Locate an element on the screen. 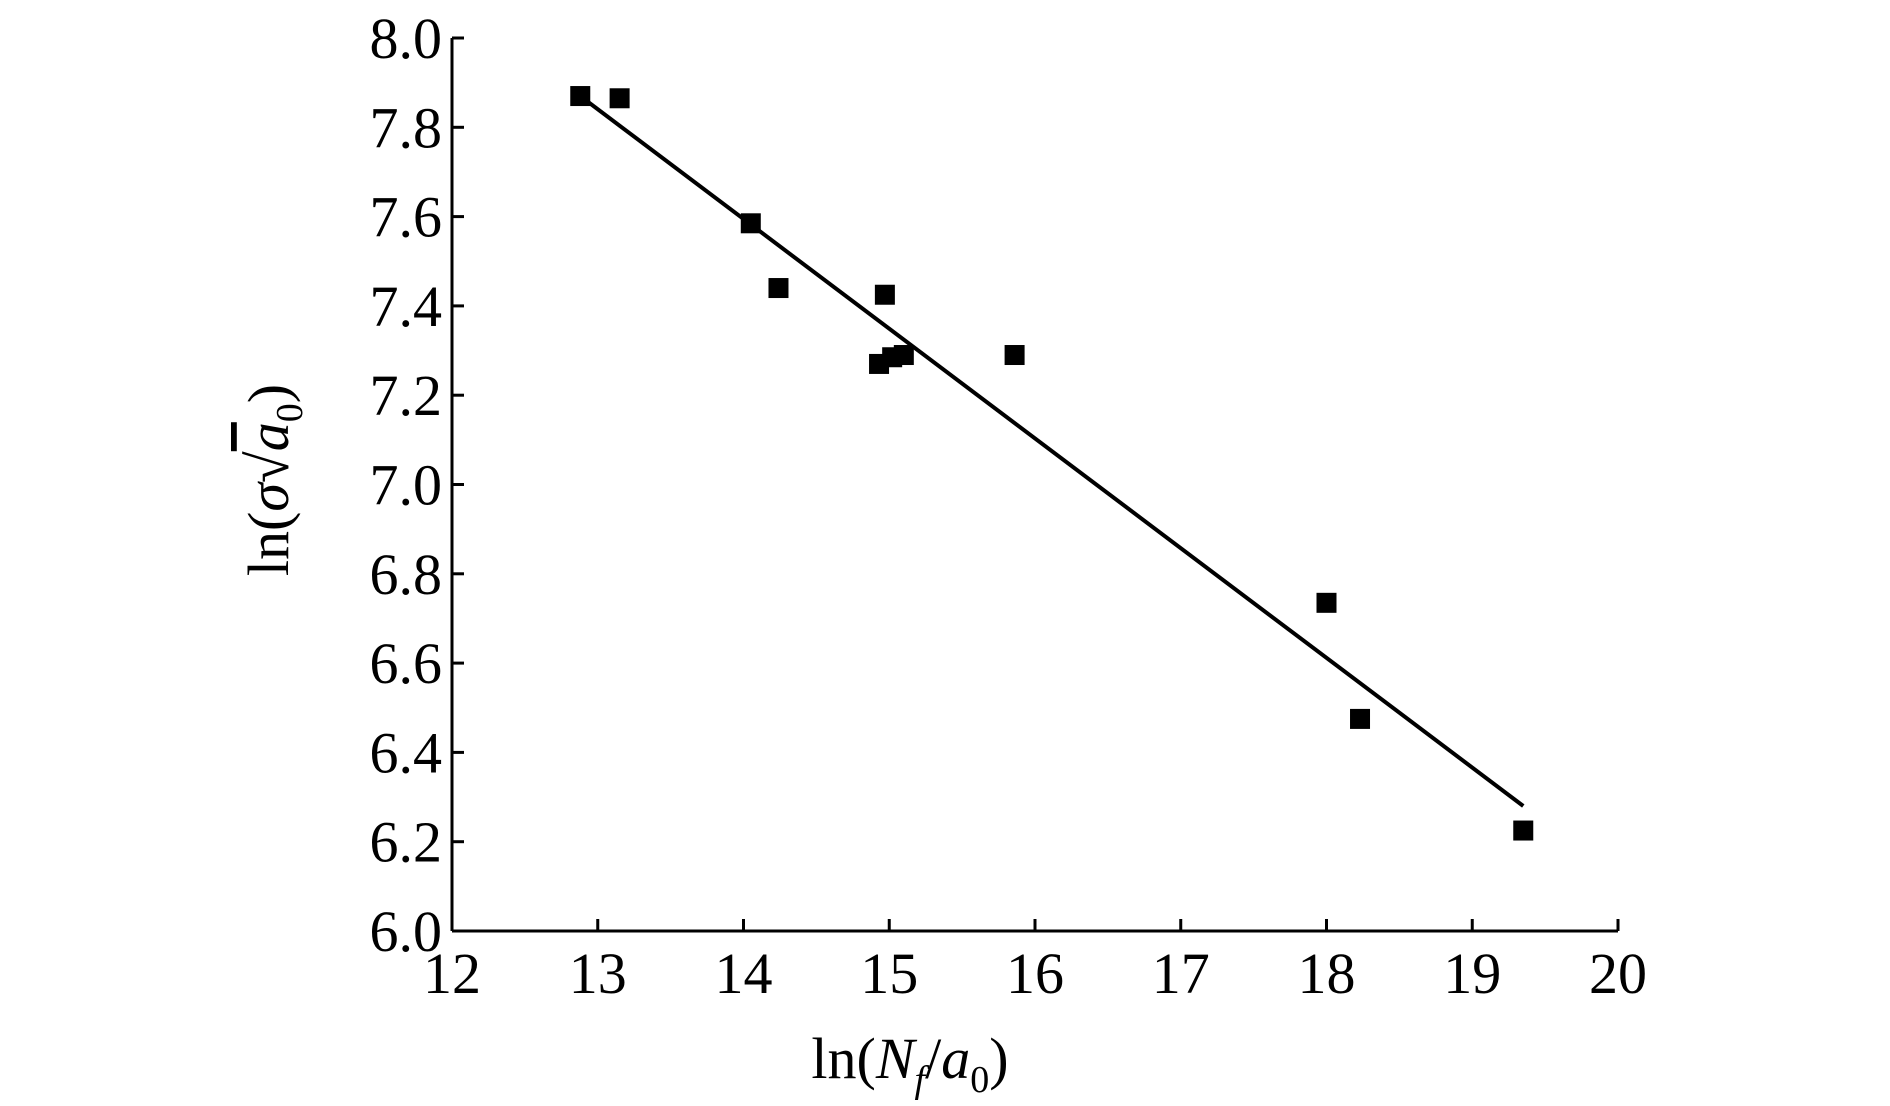 The image size is (1890, 1106). y-tick-label: 6.4 is located at coordinates (406, 752).